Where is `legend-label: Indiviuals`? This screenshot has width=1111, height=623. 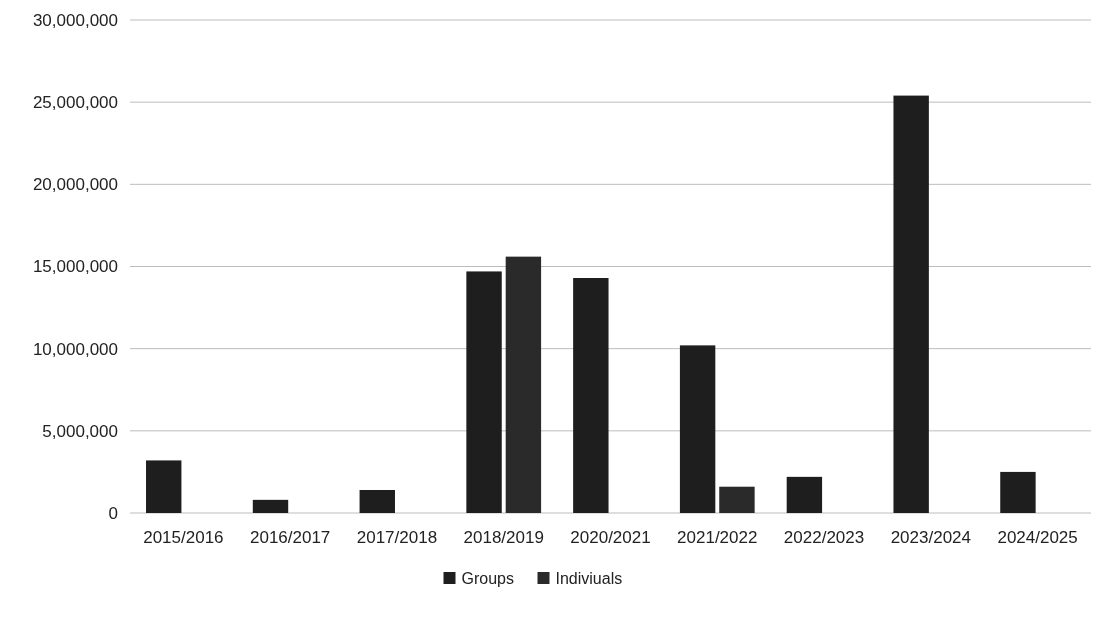 legend-label: Indiviuals is located at coordinates (589, 578).